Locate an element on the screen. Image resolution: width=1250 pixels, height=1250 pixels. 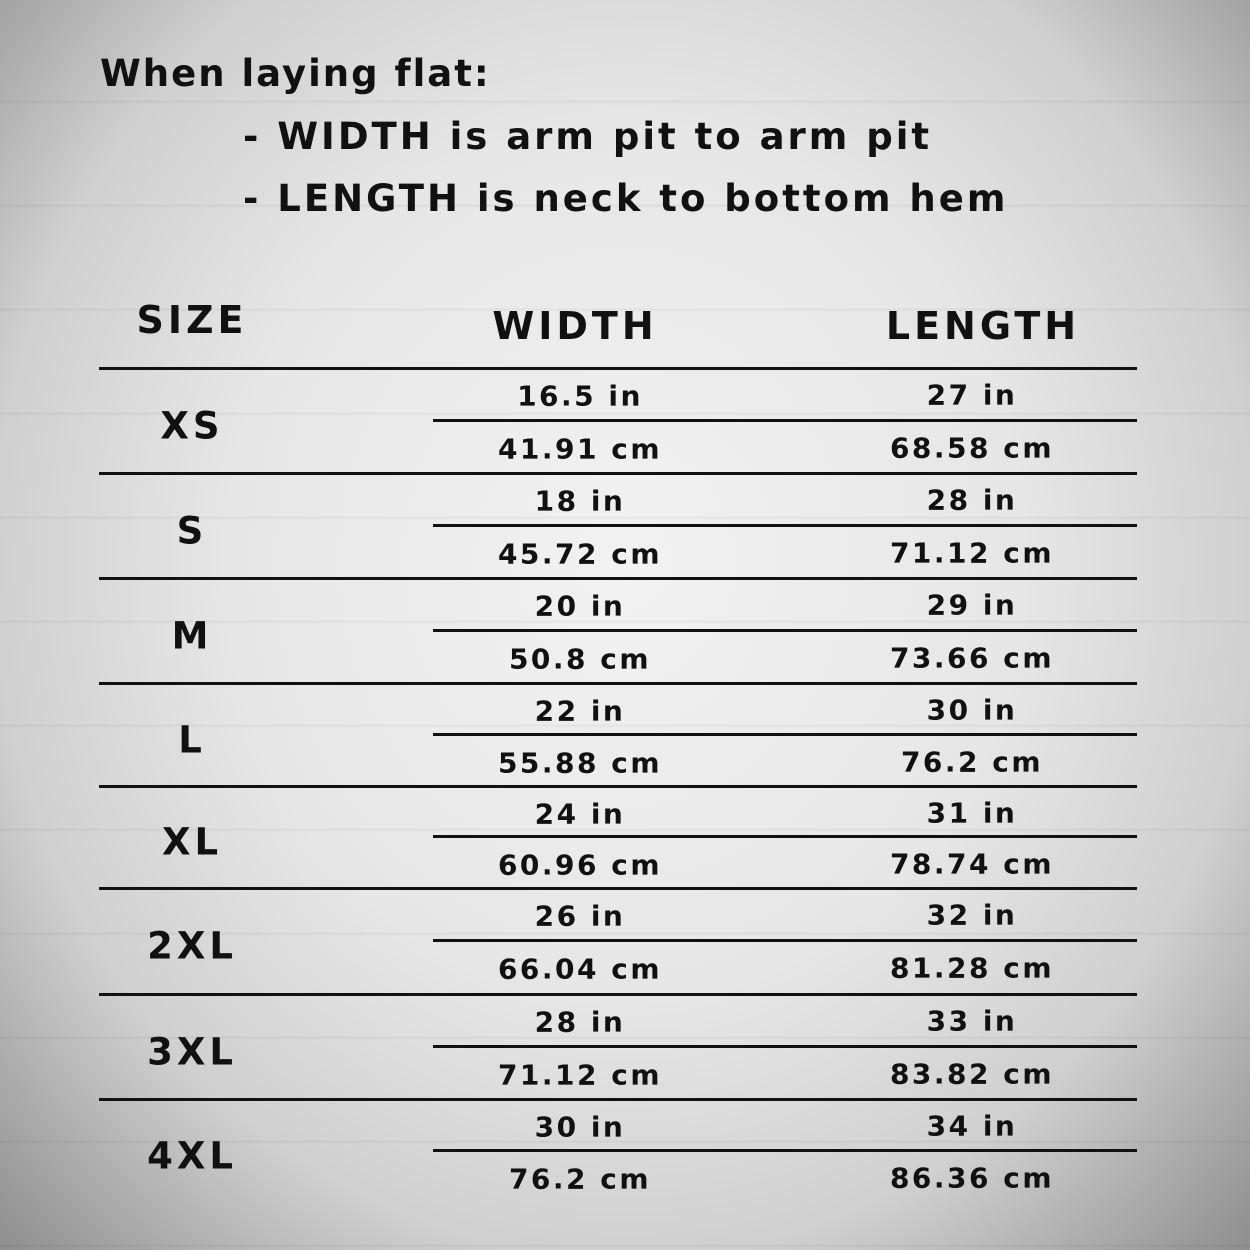
size-label: 3XL is located at coordinates (192, 1051).